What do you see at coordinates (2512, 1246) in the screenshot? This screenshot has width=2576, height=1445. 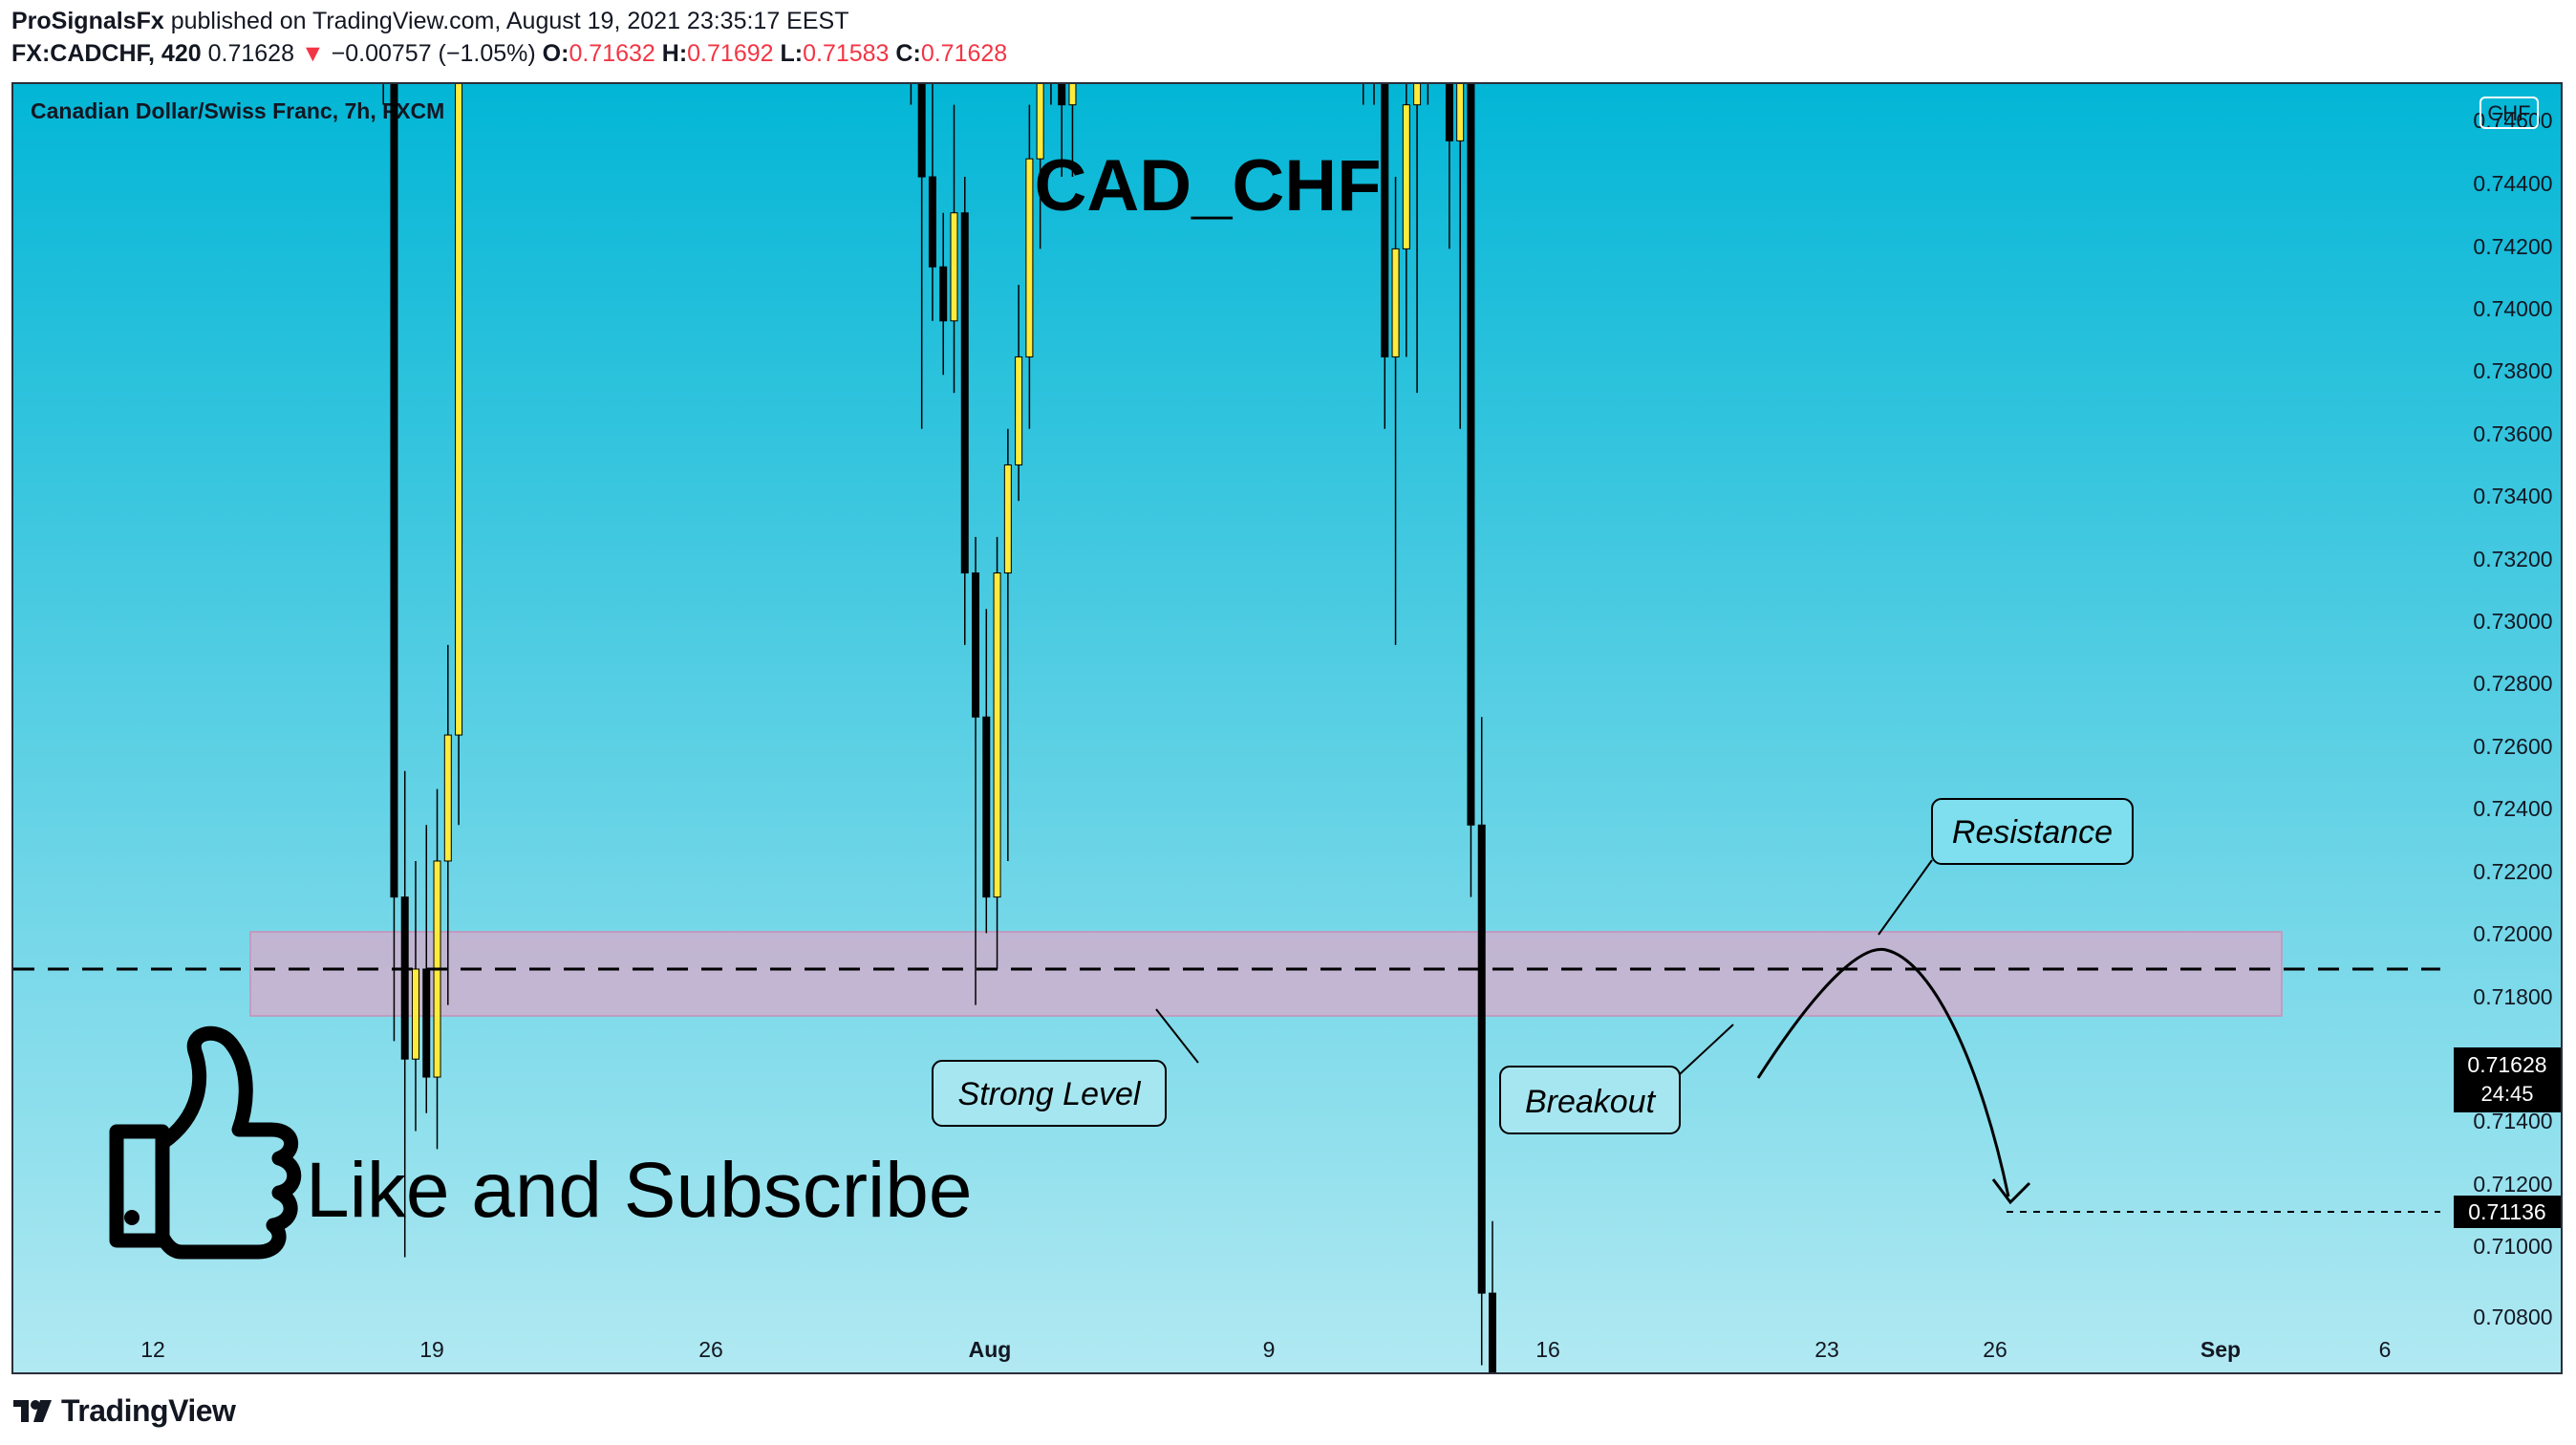 I see `price-tick-label: 0.71000` at bounding box center [2512, 1246].